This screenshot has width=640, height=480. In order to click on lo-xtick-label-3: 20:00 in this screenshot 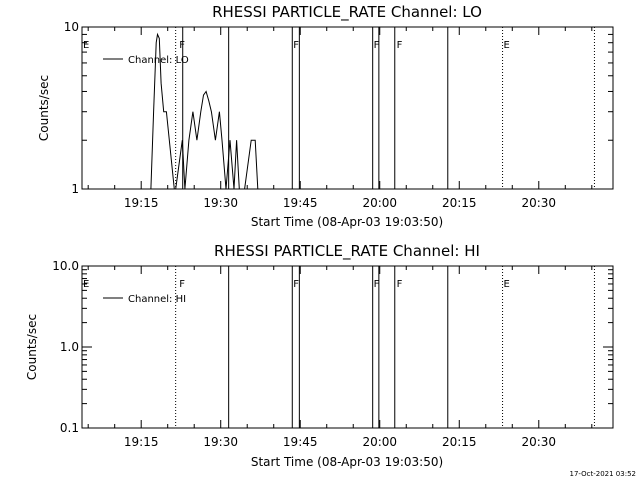, I will do `click(379, 203)`.